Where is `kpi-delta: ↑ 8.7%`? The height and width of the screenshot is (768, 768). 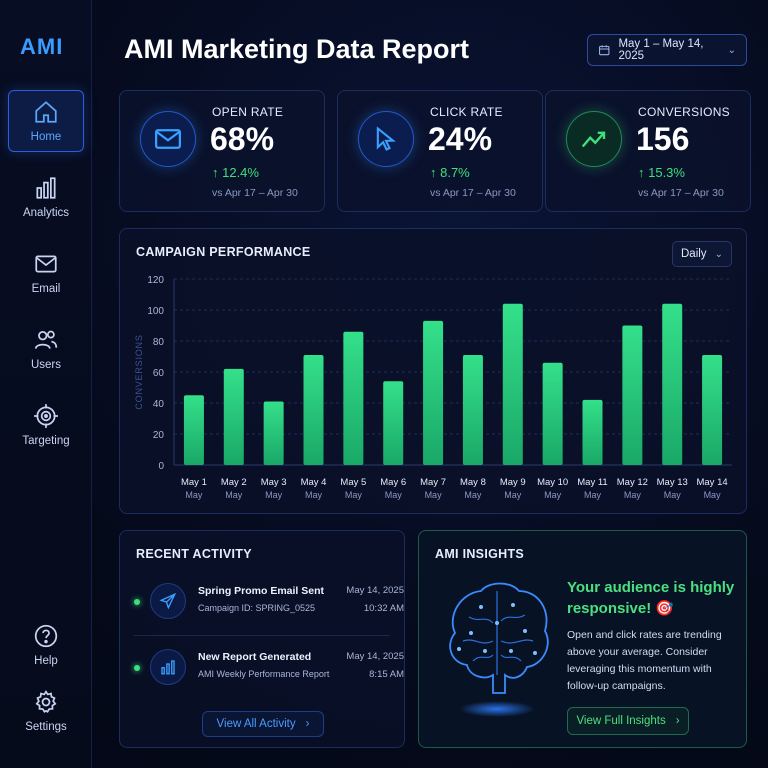 kpi-delta: ↑ 8.7% is located at coordinates (450, 172).